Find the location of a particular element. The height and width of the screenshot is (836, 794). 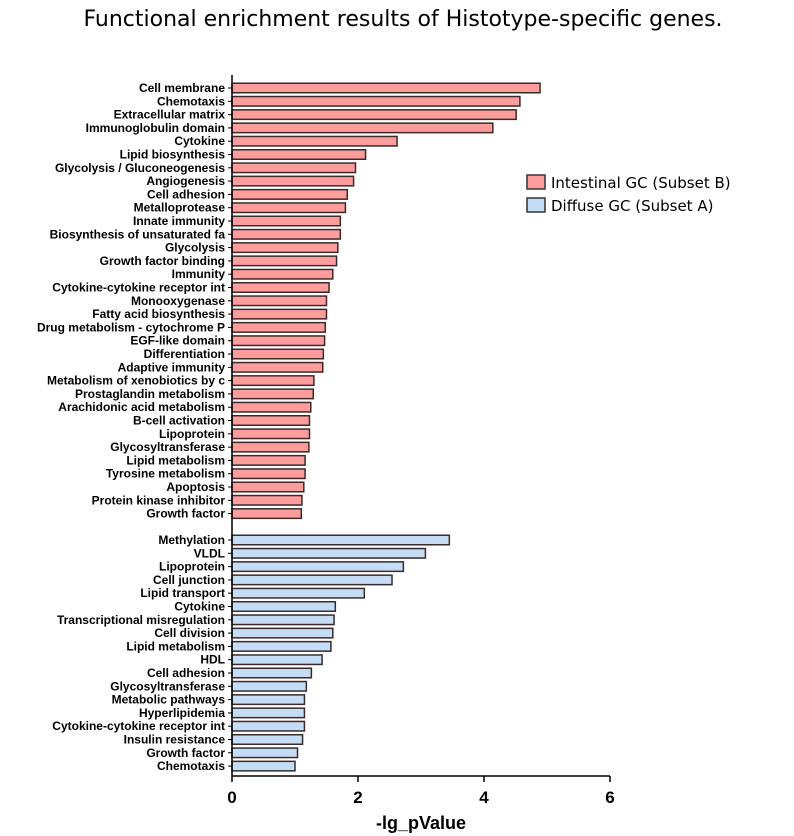

category-label: Hyperlipidemia is located at coordinates (182, 713).